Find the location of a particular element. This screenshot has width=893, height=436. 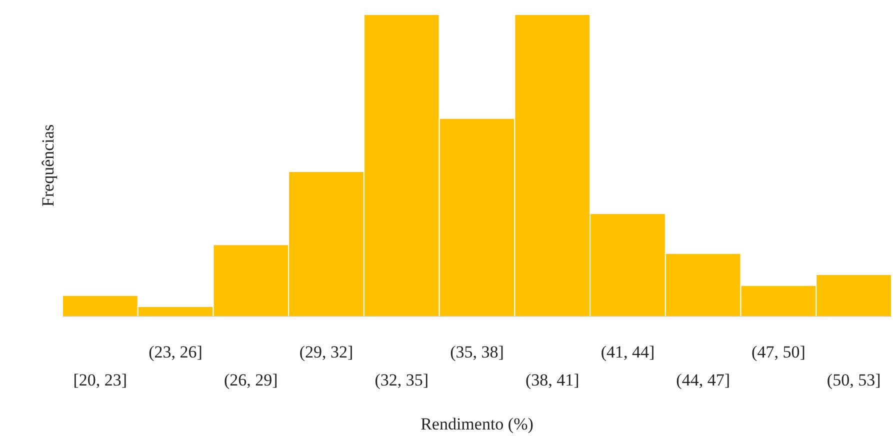

x-tick-label: (32, 35] is located at coordinates (401, 380).